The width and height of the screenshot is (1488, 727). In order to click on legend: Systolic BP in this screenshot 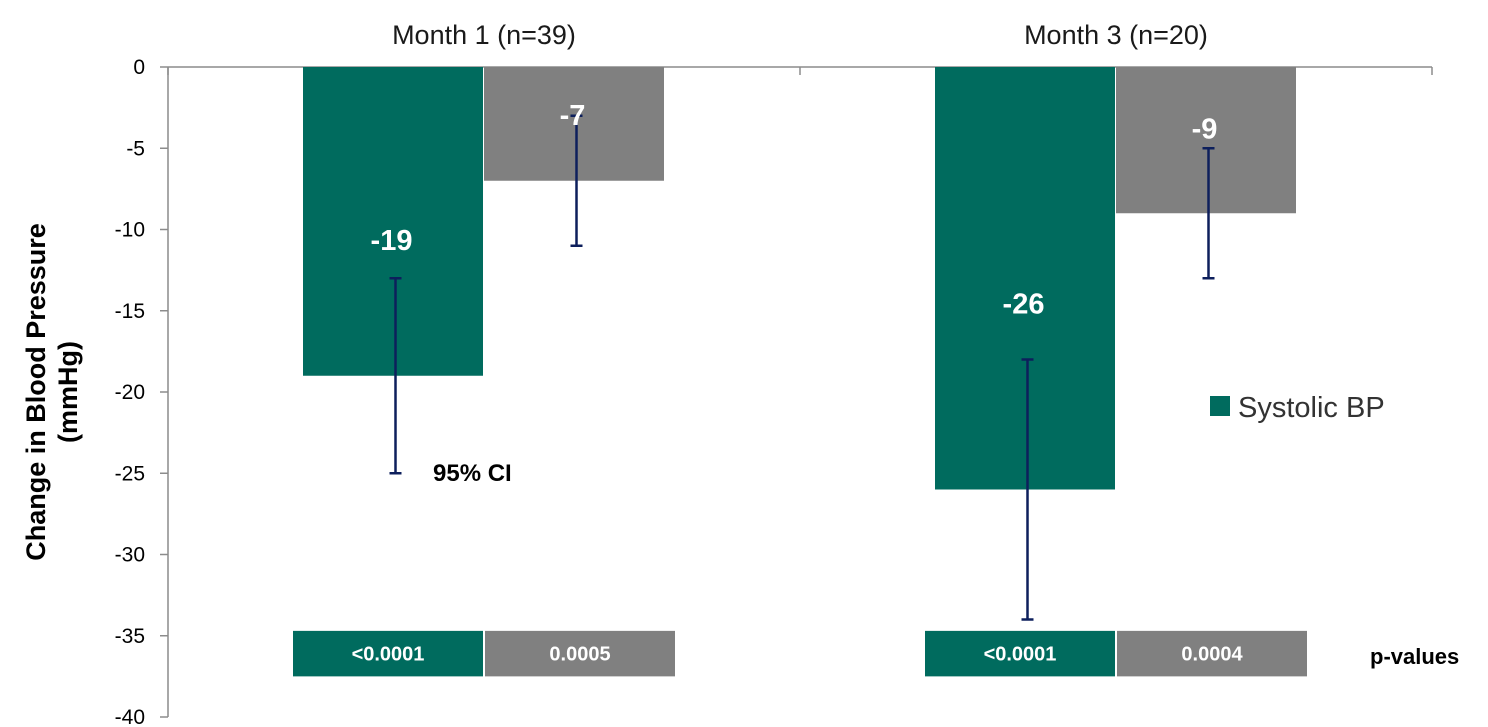, I will do `click(1297, 408)`.